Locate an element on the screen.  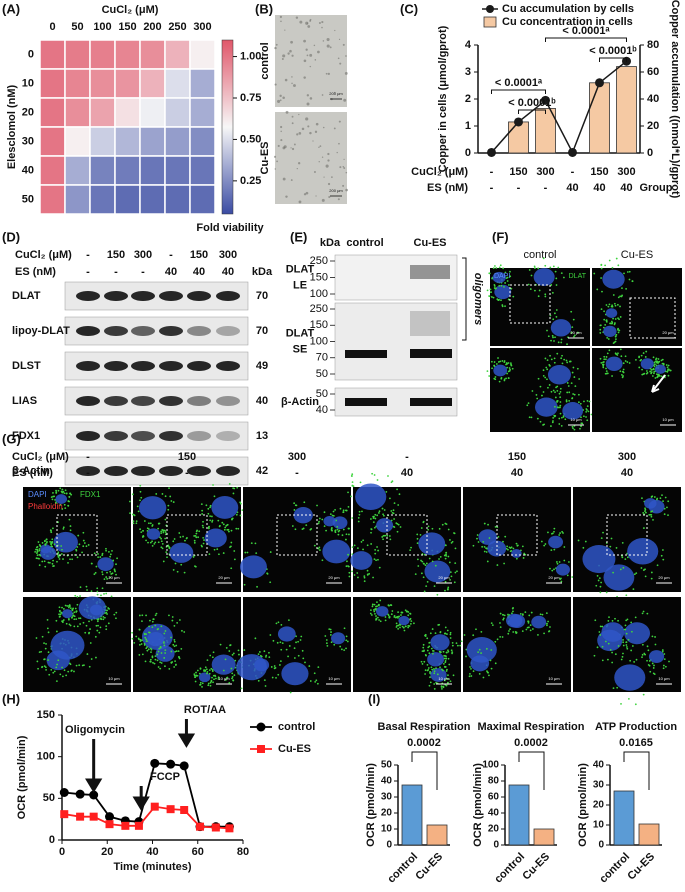
x-axis-label: CuCl₂ (μM) is located at coordinates (130, 10).